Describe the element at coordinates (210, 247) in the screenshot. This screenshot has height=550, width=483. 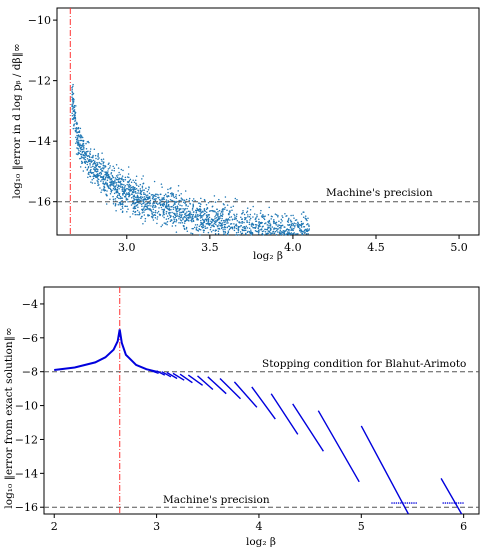
I see `top-x-tick-label: 3.5` at that location.